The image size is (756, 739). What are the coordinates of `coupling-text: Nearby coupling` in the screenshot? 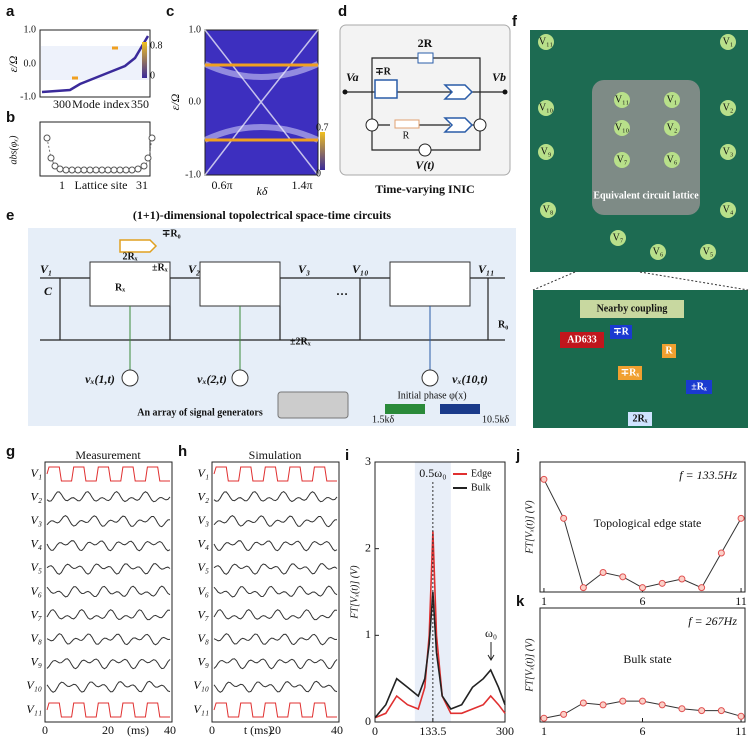 It's located at (632, 308).